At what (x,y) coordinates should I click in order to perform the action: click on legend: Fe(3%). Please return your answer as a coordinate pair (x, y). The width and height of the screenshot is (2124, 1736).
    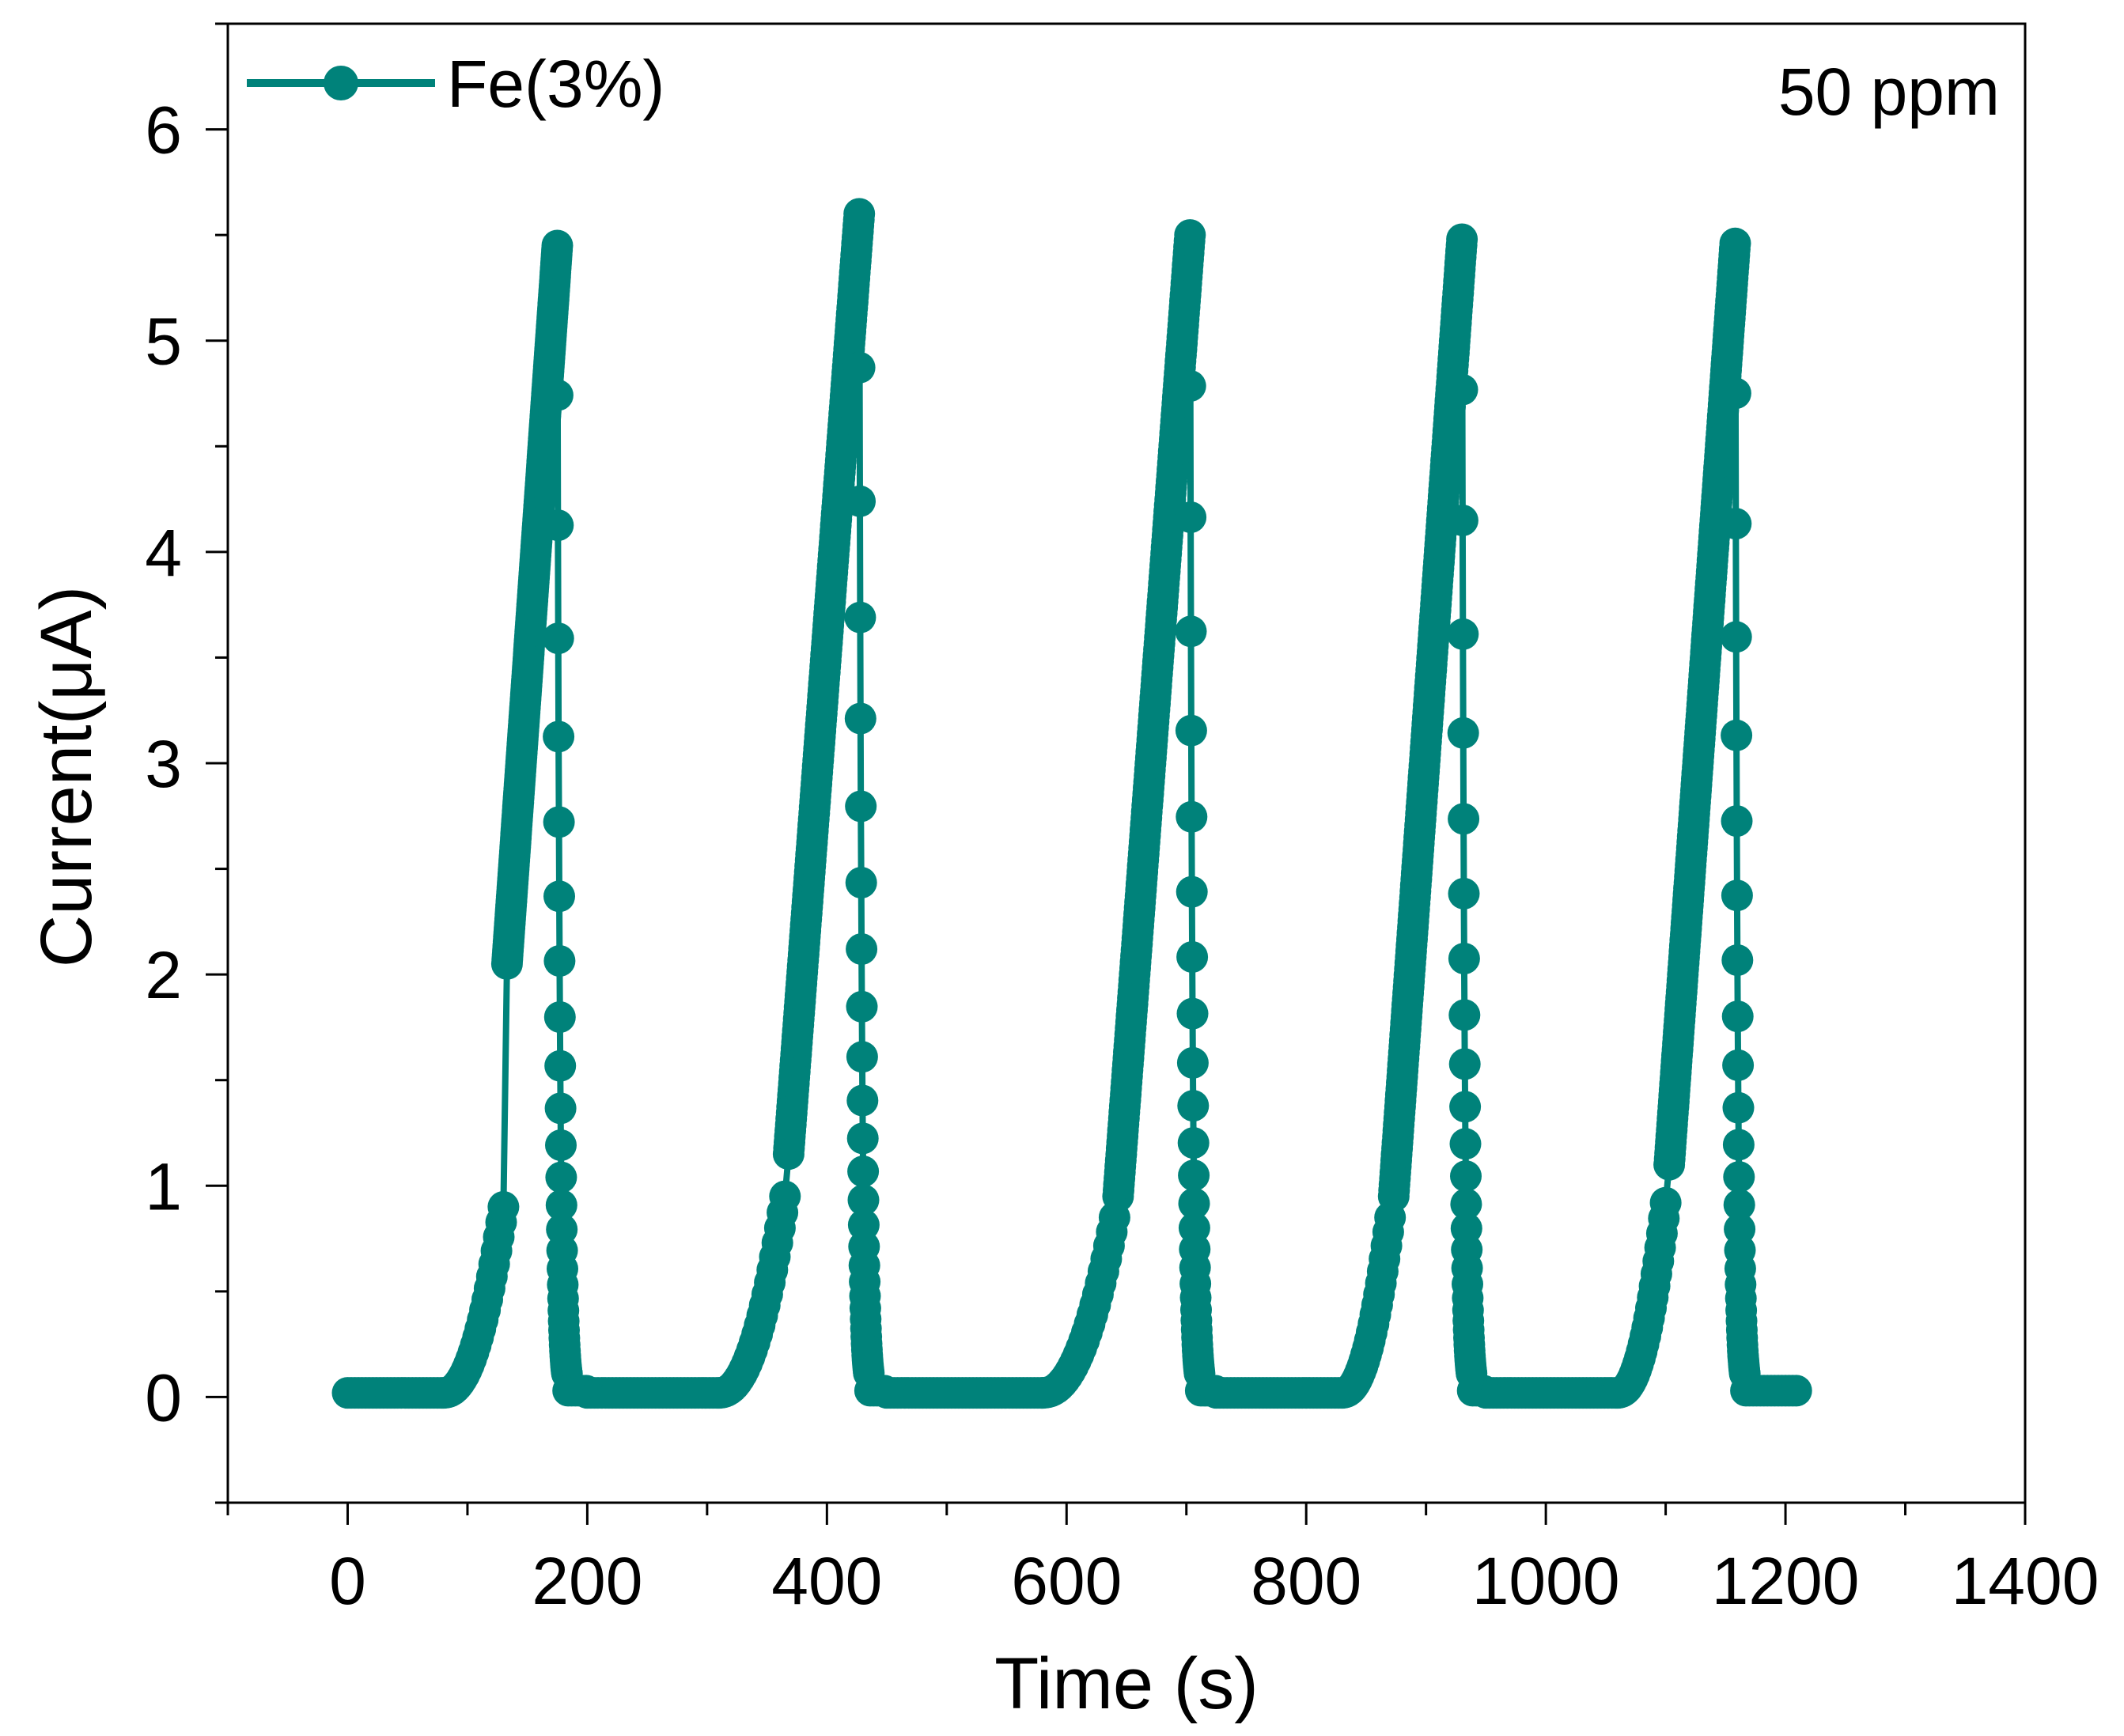
    Looking at the image, I should click on (456, 84).